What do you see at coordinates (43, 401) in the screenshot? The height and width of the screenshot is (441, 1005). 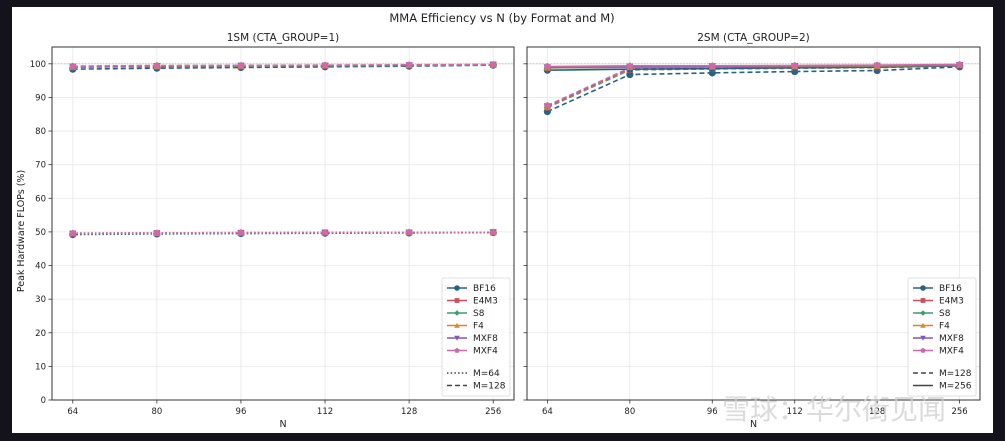 I see `y-tick-label: 0` at bounding box center [43, 401].